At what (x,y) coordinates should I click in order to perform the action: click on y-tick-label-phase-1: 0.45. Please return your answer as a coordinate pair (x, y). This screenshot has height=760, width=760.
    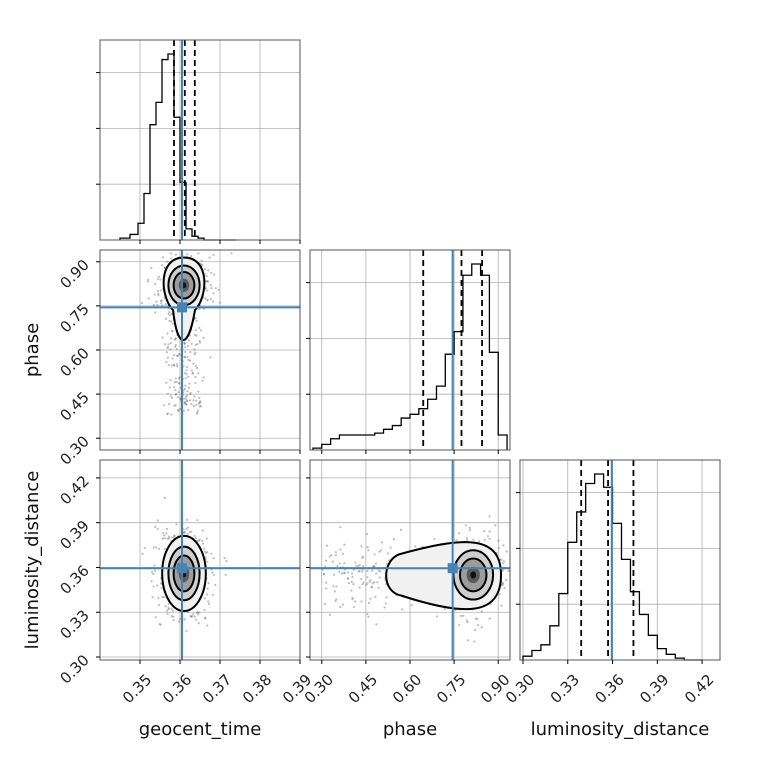
    Looking at the image, I should click on (74, 406).